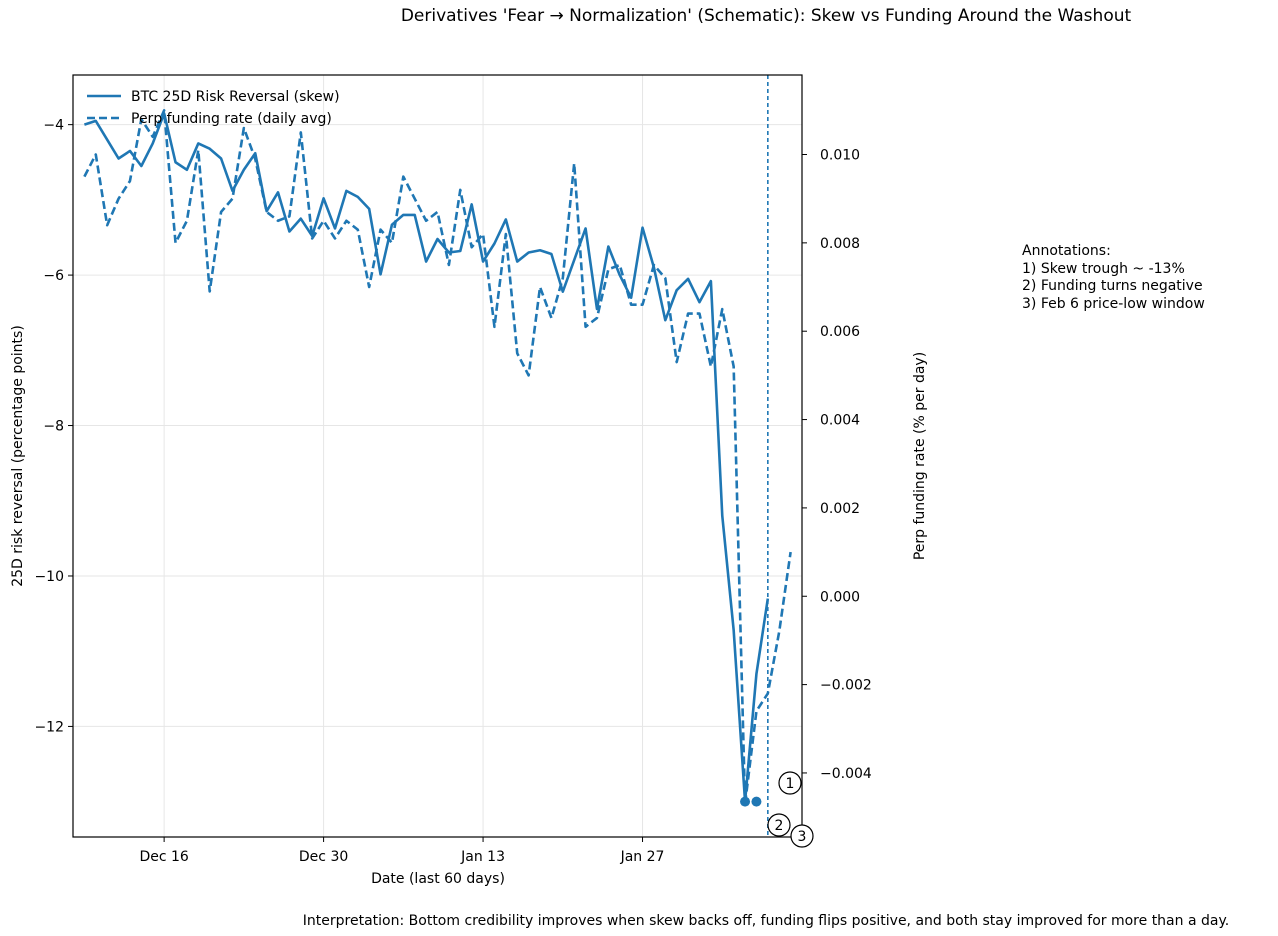 The image size is (1278, 936). Describe the element at coordinates (840, 597) in the screenshot. I see `y-right-tick-label: 0.000` at that location.